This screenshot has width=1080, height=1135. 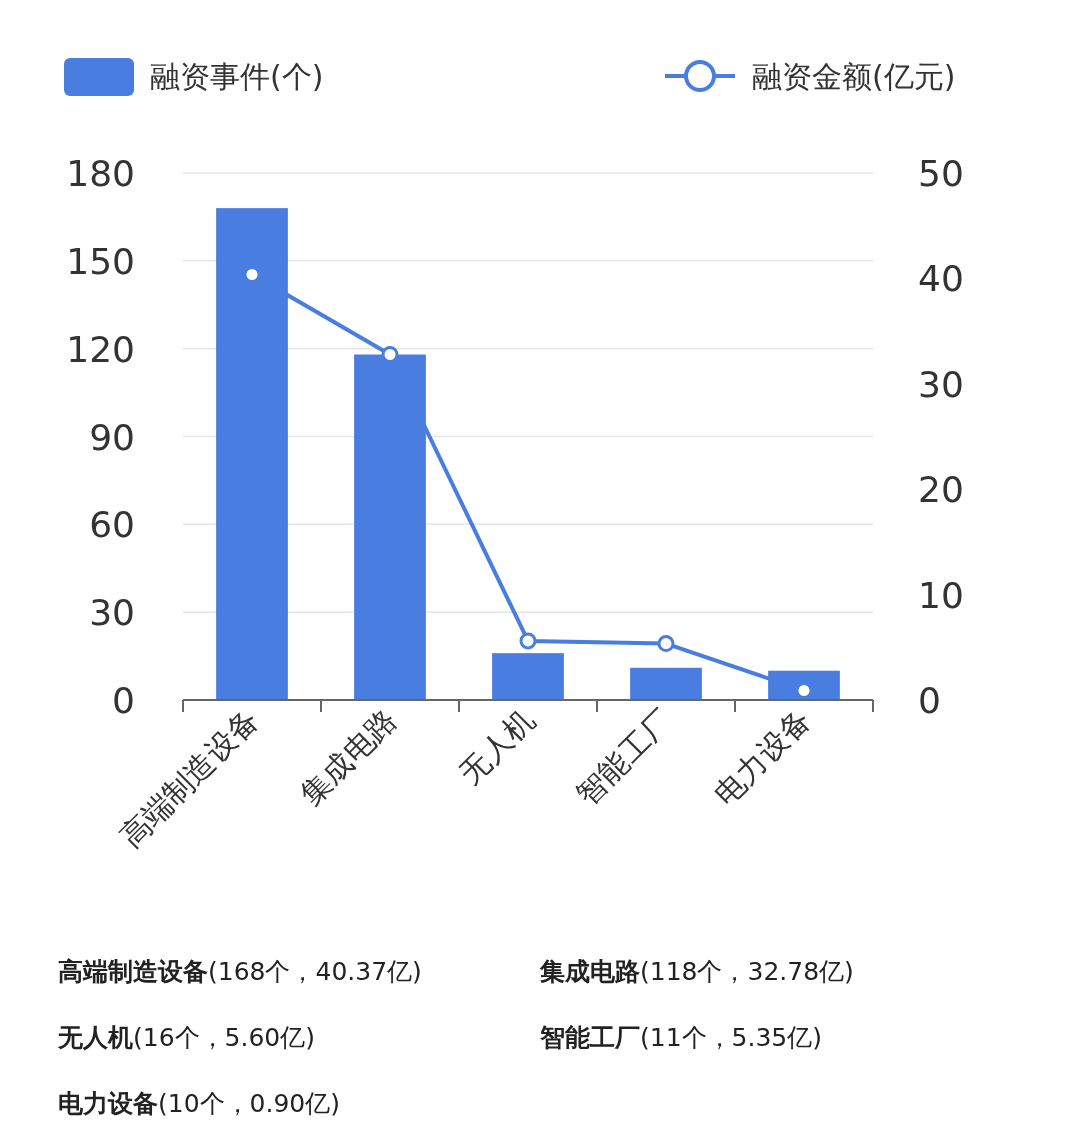 I want to click on y-tick-label: 120, so click(x=100, y=349).